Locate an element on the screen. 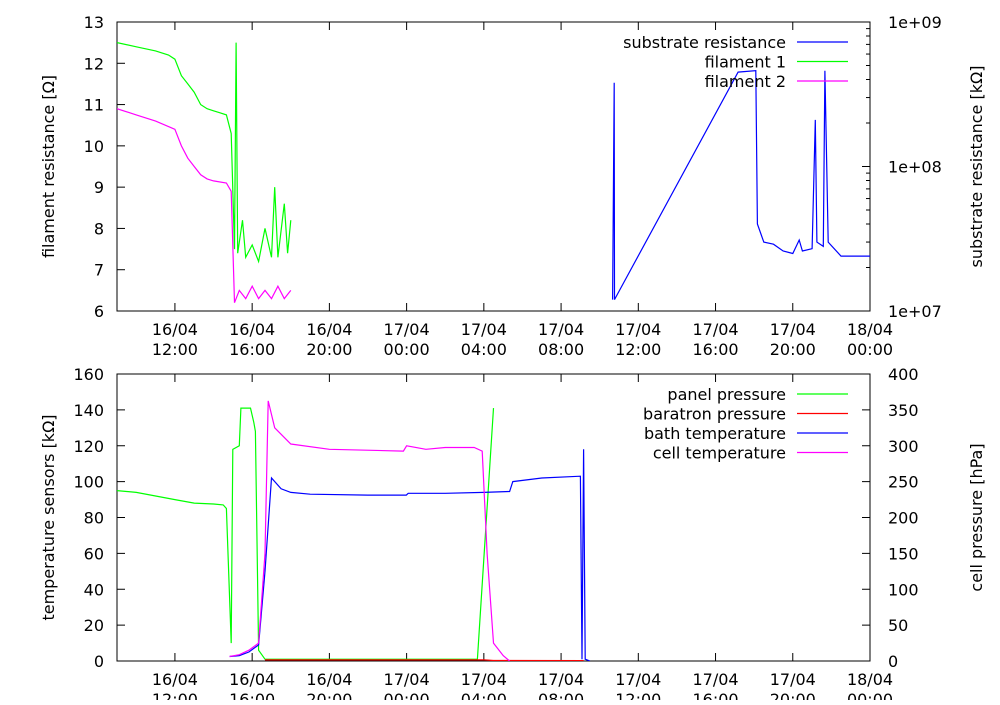  p1-y2-tick-label-0: 1e+07 is located at coordinates (915, 311).